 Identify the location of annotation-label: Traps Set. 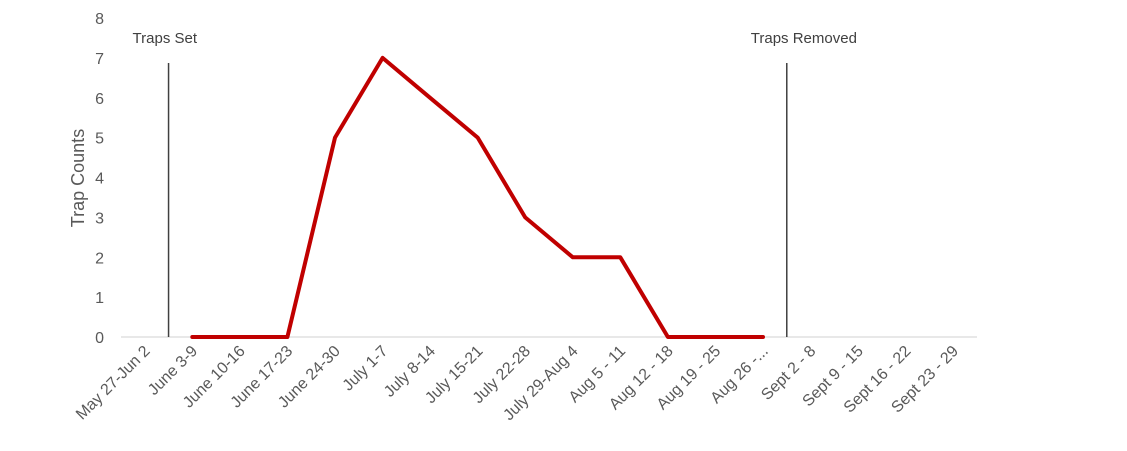
(165, 38).